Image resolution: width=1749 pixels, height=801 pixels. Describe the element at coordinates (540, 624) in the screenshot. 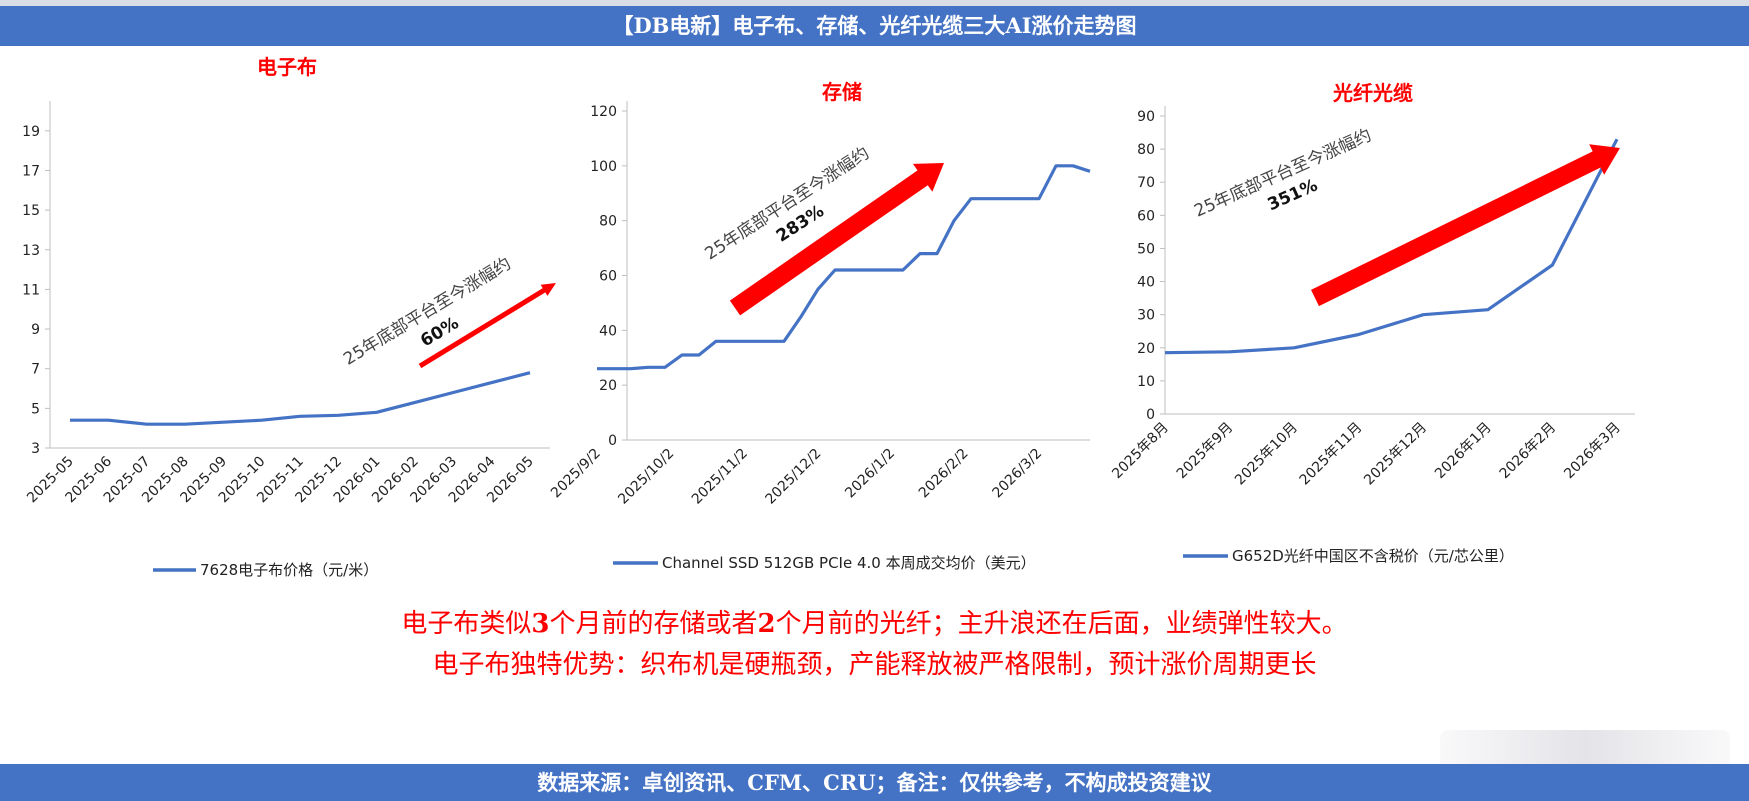

I see `note1-part-b: 3` at that location.